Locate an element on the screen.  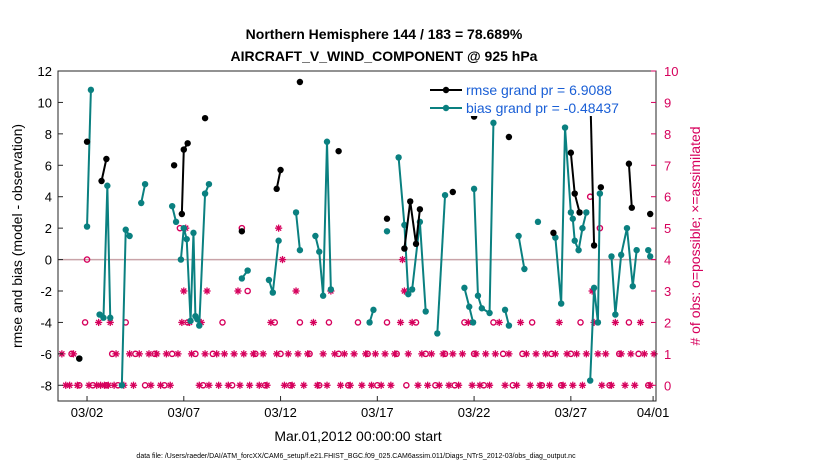
y-tick-label: -6 is located at coordinates (46, 354).